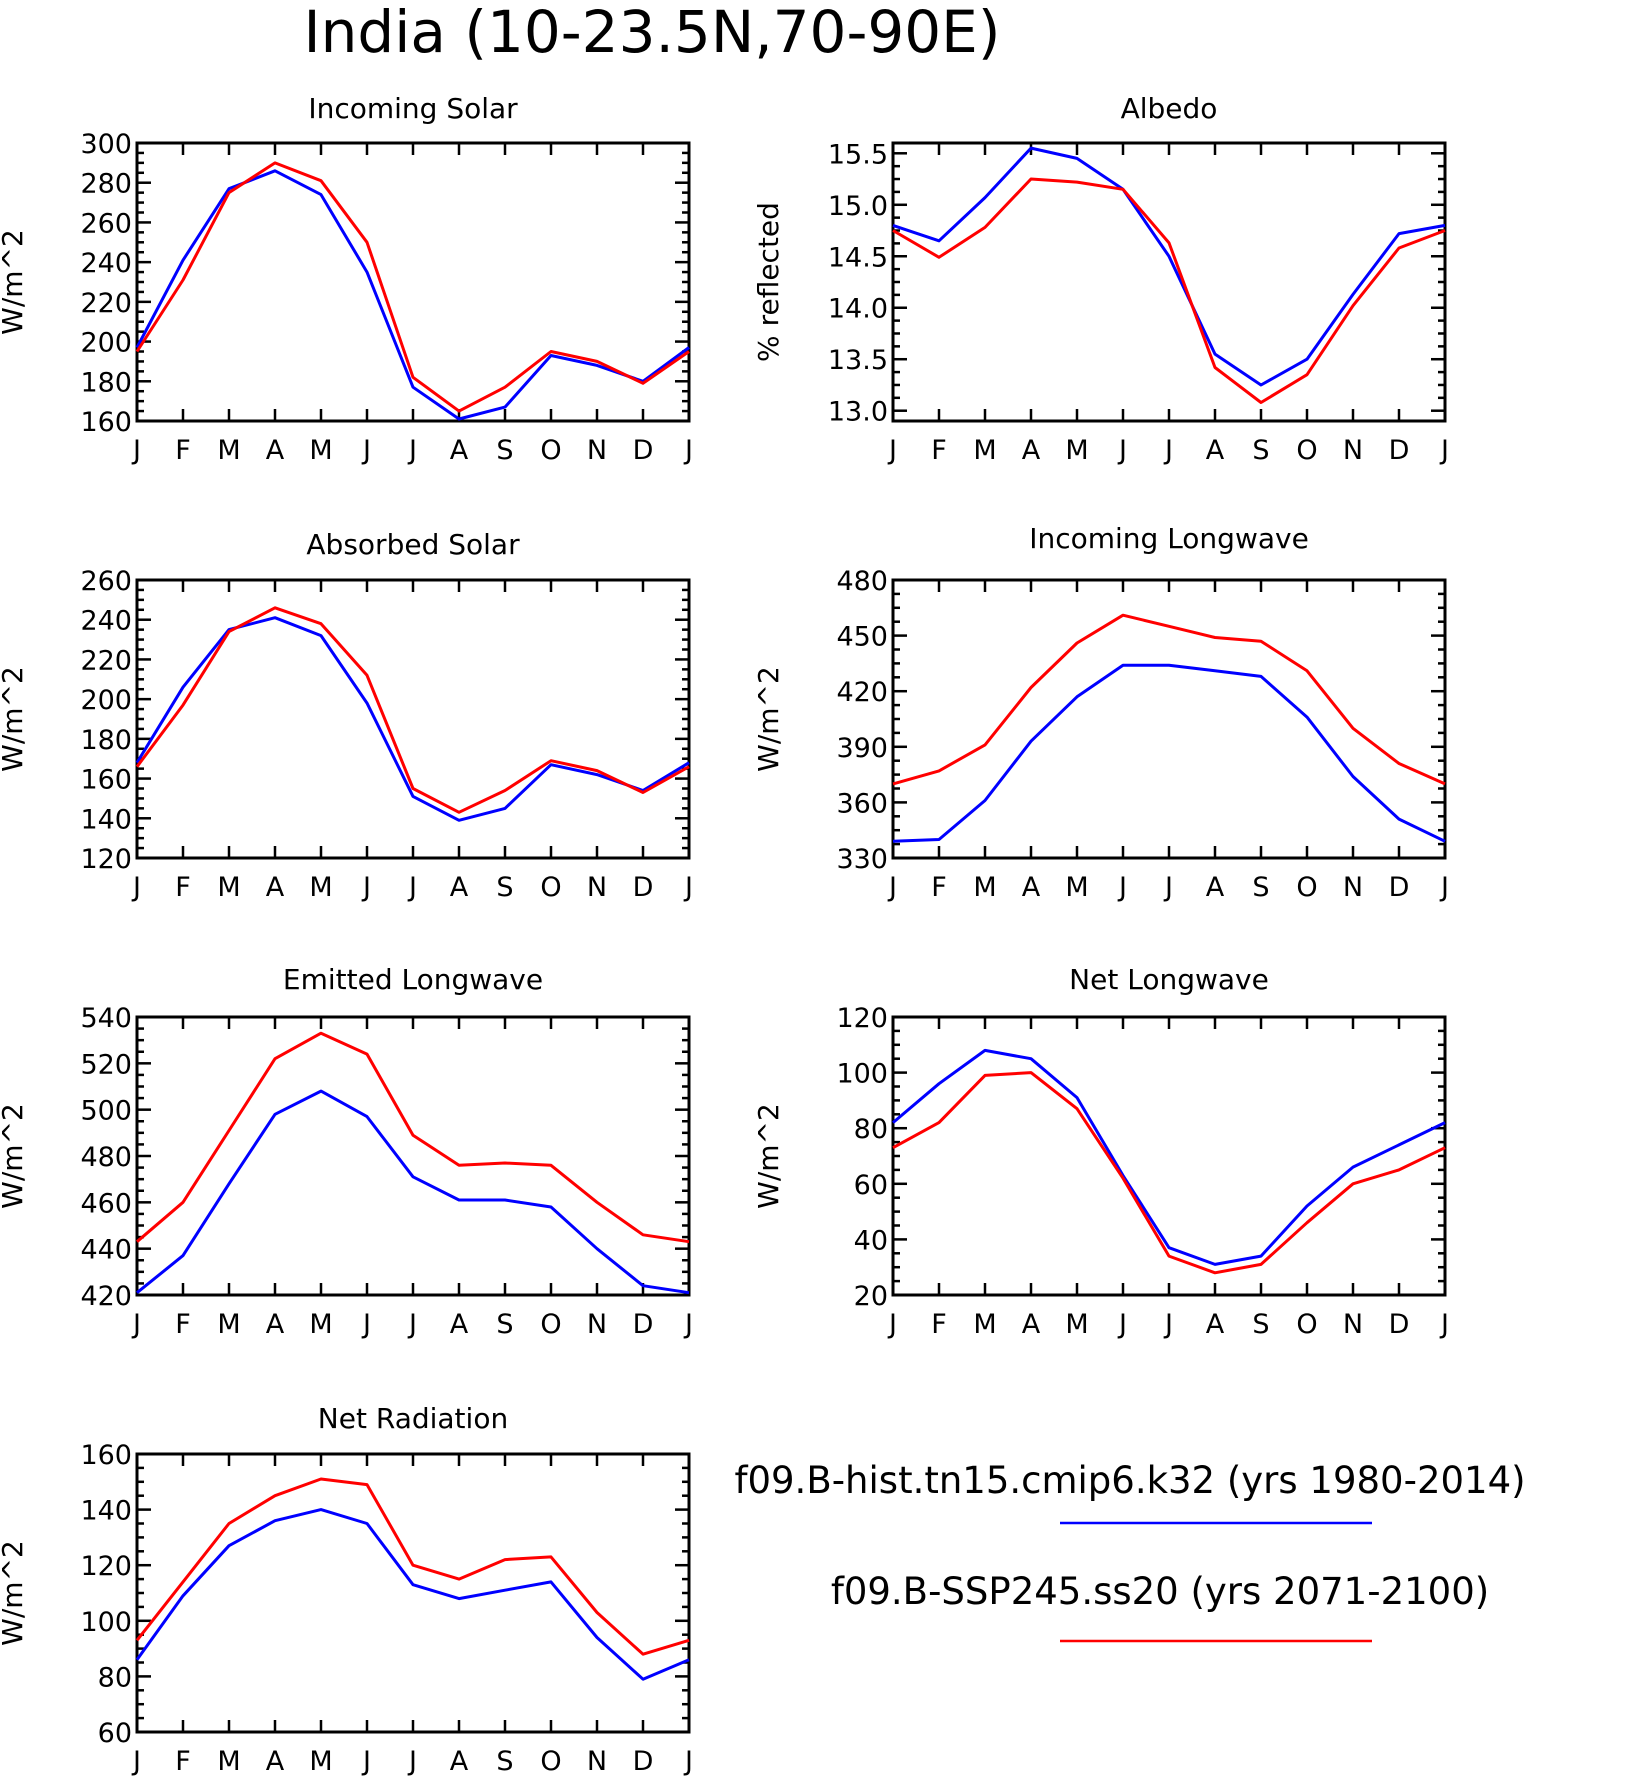  Describe the element at coordinates (597, 1761) in the screenshot. I see `net-radiation-x-tick-label: N` at that location.